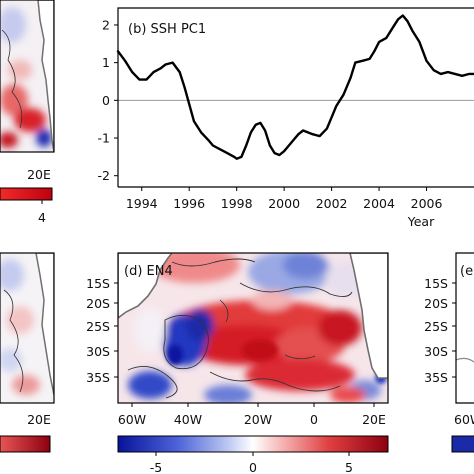  What do you see at coordinates (156, 467) in the screenshot?
I see `colorbar-tick-label: -5` at bounding box center [156, 467].